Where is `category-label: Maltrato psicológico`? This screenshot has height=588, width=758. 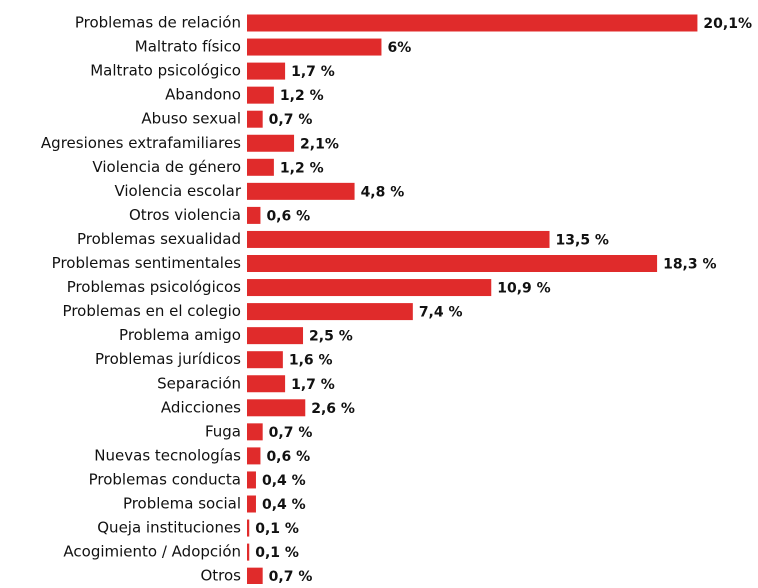
category-label: Maltrato psicológico is located at coordinates (165, 71).